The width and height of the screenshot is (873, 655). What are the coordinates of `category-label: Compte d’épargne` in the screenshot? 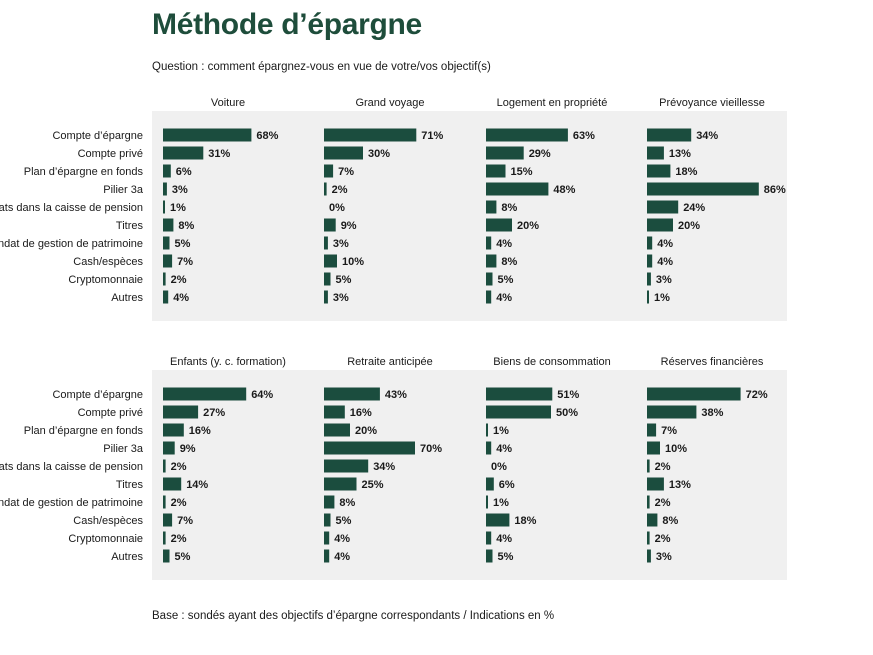 It's located at (97, 395).